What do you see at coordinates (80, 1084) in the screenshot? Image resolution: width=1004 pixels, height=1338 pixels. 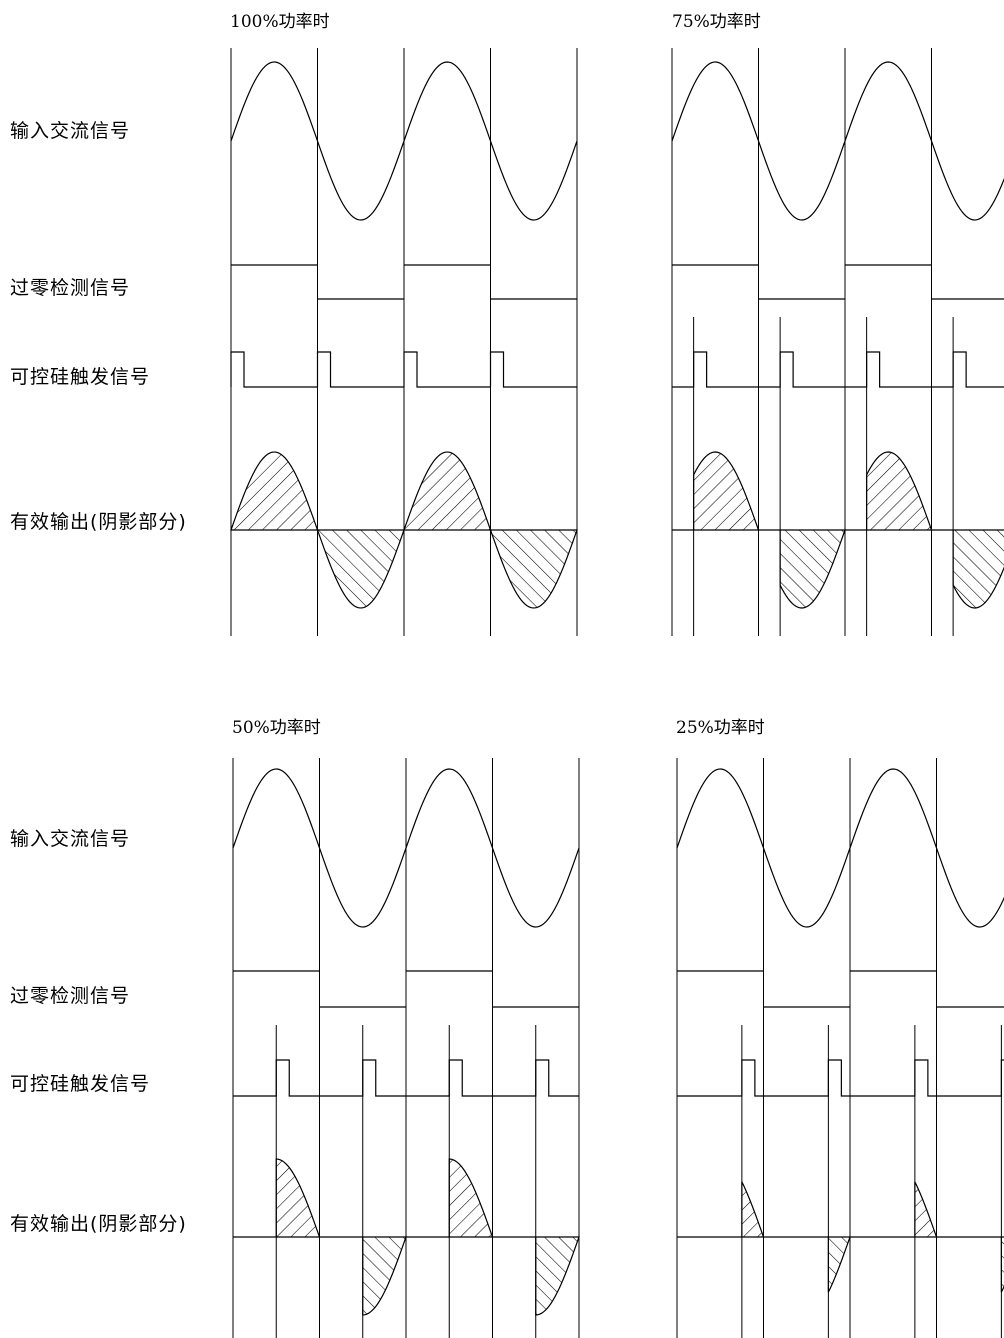 I see `label-trigger-bottom: 可控硅触发信号` at bounding box center [80, 1084].